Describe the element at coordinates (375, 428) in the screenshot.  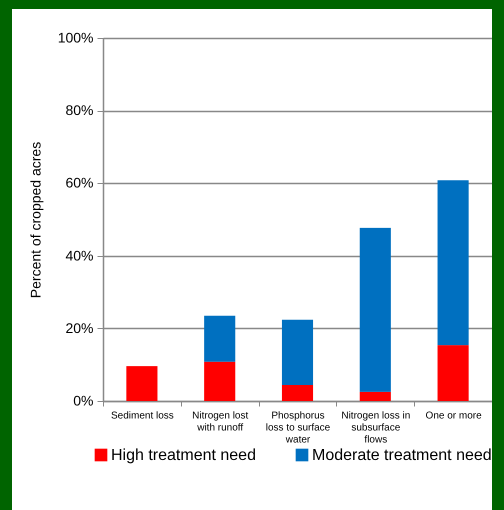
I see `x-tick-label: Nitrogen loss in subsurface flows` at that location.